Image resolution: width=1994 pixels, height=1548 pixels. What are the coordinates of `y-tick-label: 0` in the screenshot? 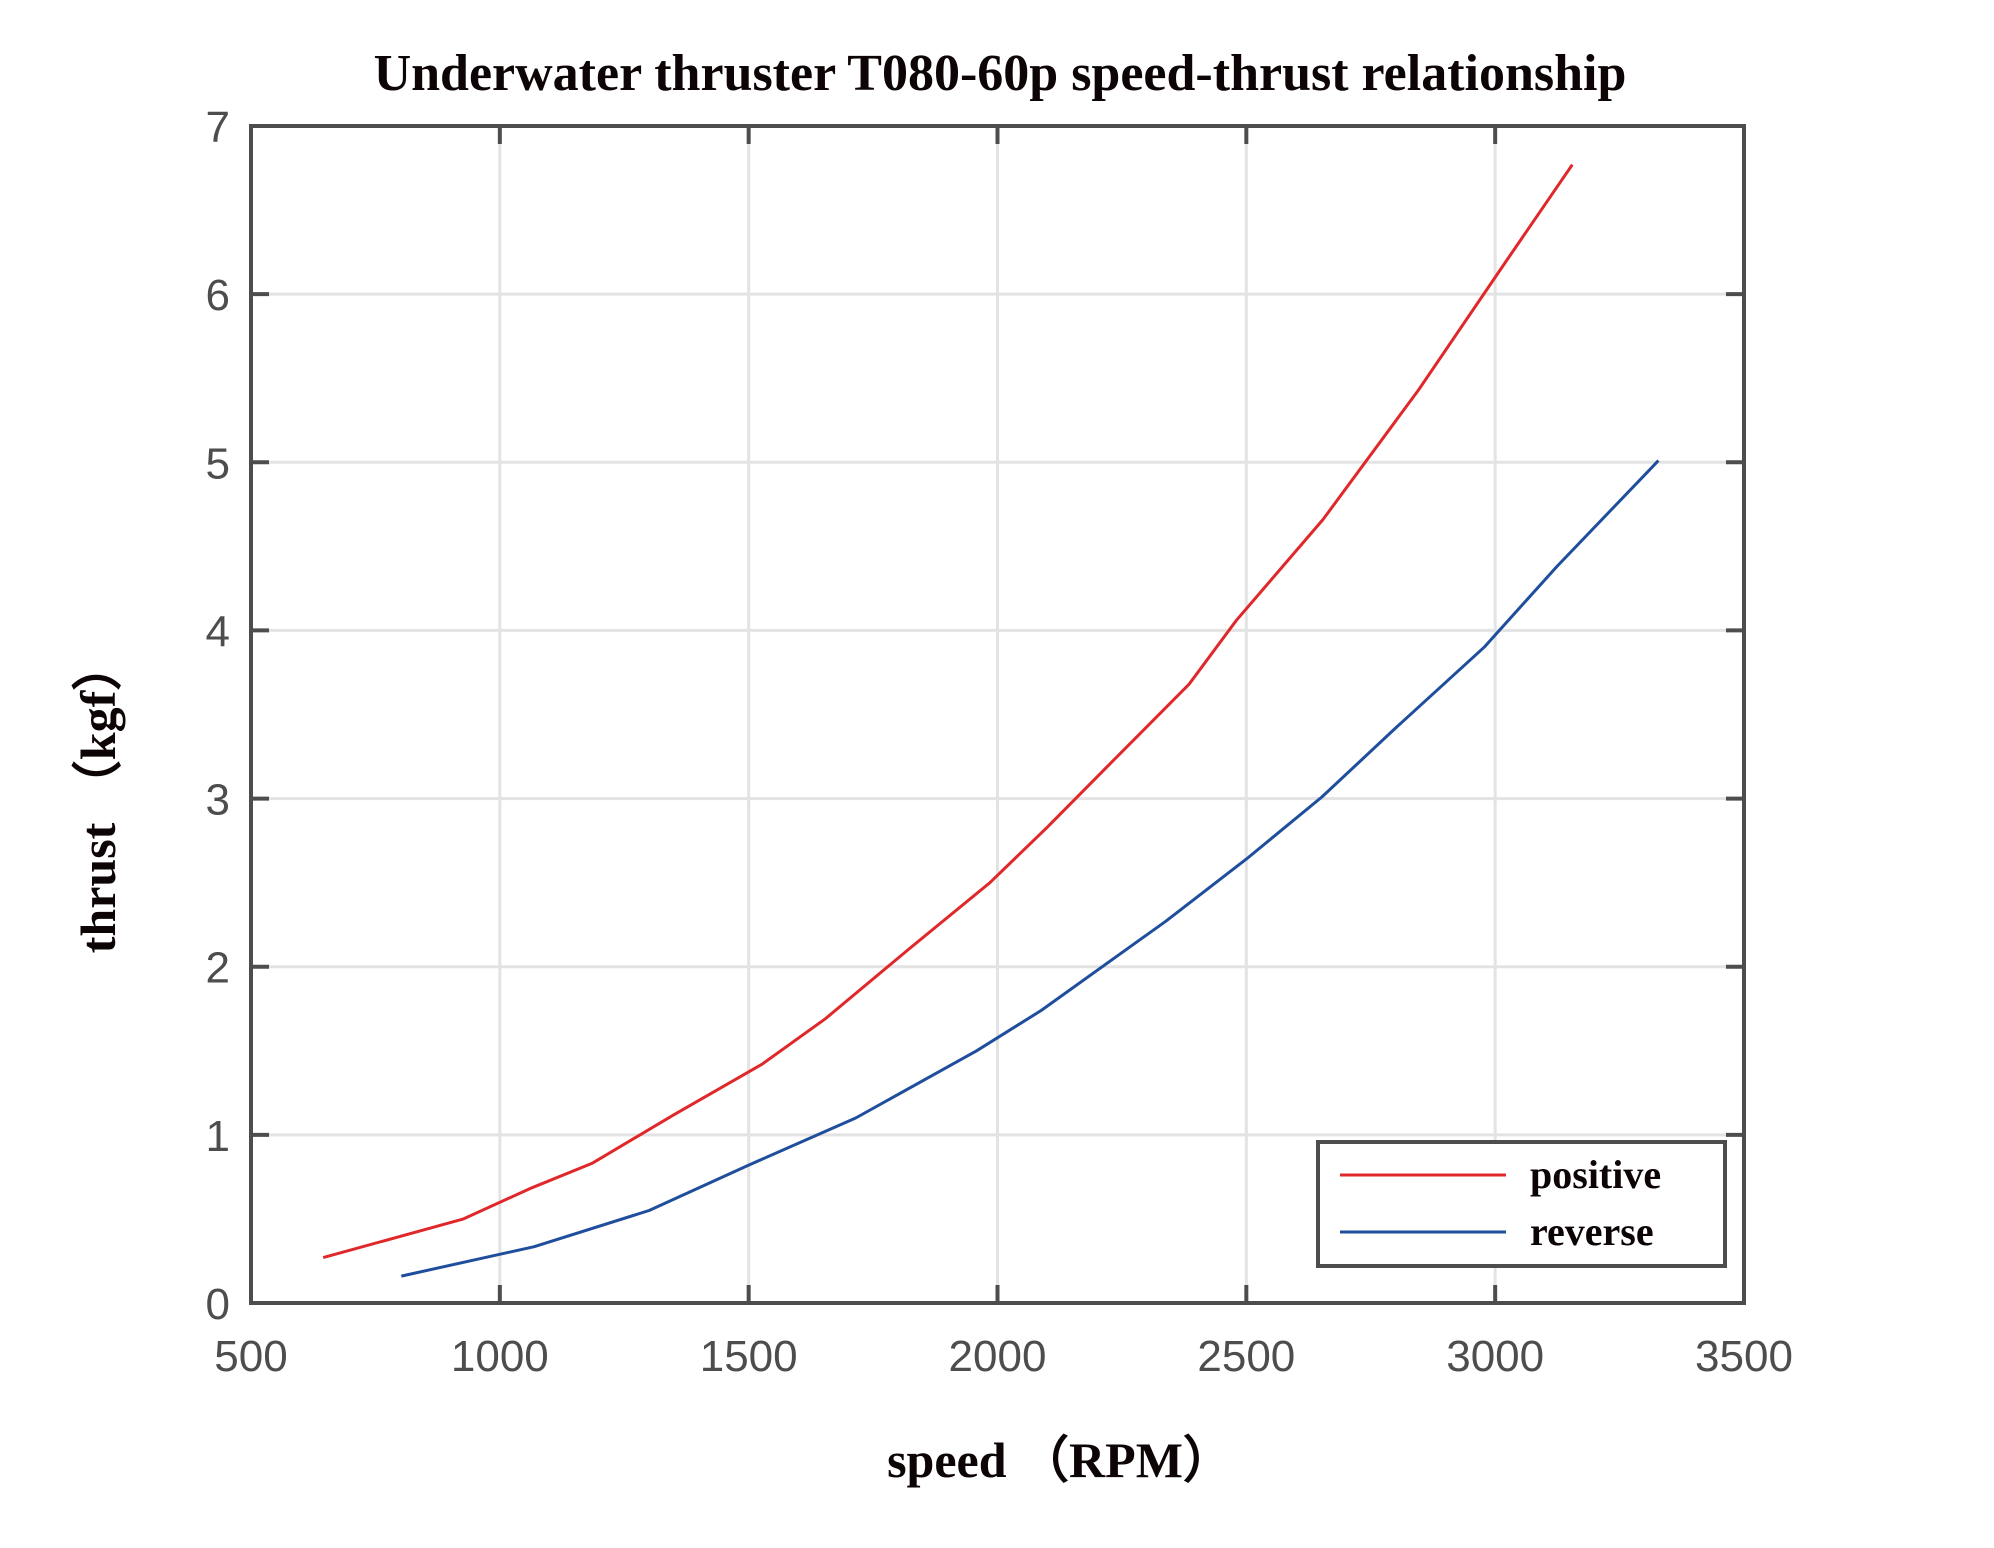 It's located at (218, 1304).